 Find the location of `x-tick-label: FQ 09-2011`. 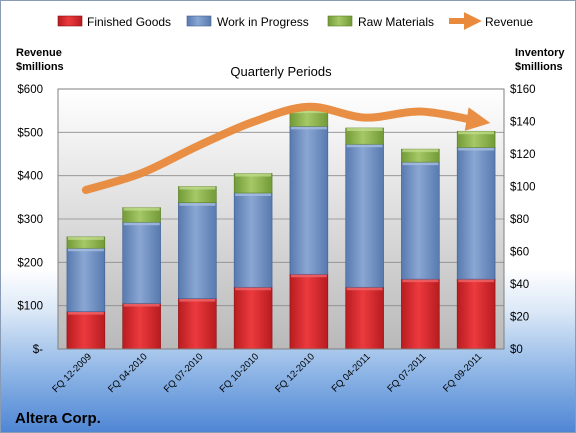

x-tick-label: FQ 09-2011 is located at coordinates (462, 372).